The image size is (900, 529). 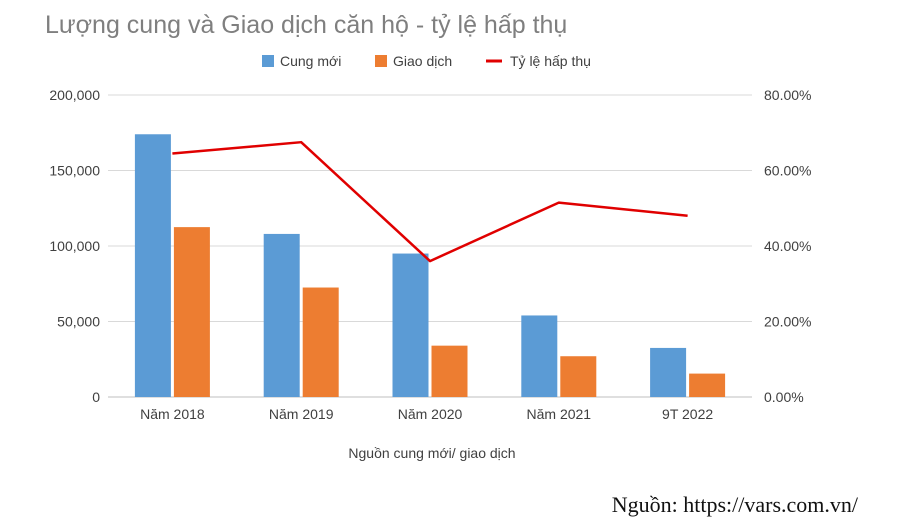 I want to click on y-tick-right: 20.00%, so click(x=787, y=322).